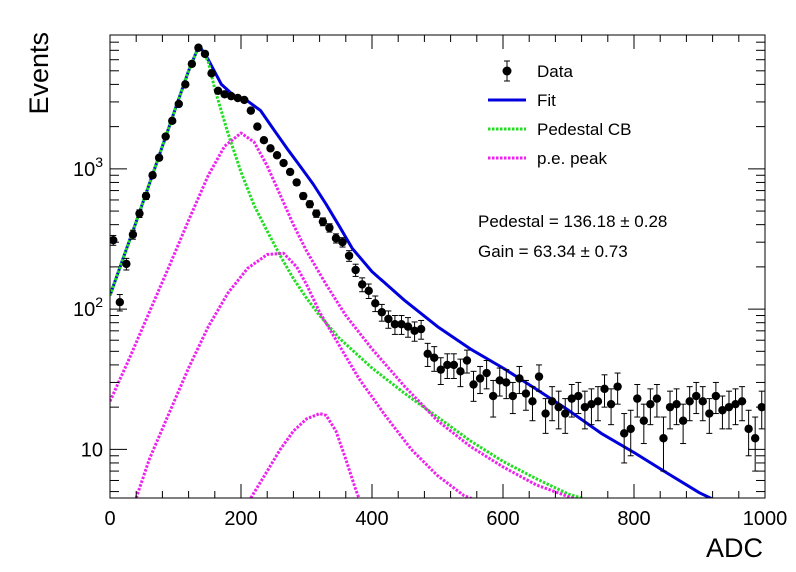 The height and width of the screenshot is (572, 796). What do you see at coordinates (553, 251) in the screenshot?
I see `gain-annotation: Gain = 63.34 ± 0.73` at bounding box center [553, 251].